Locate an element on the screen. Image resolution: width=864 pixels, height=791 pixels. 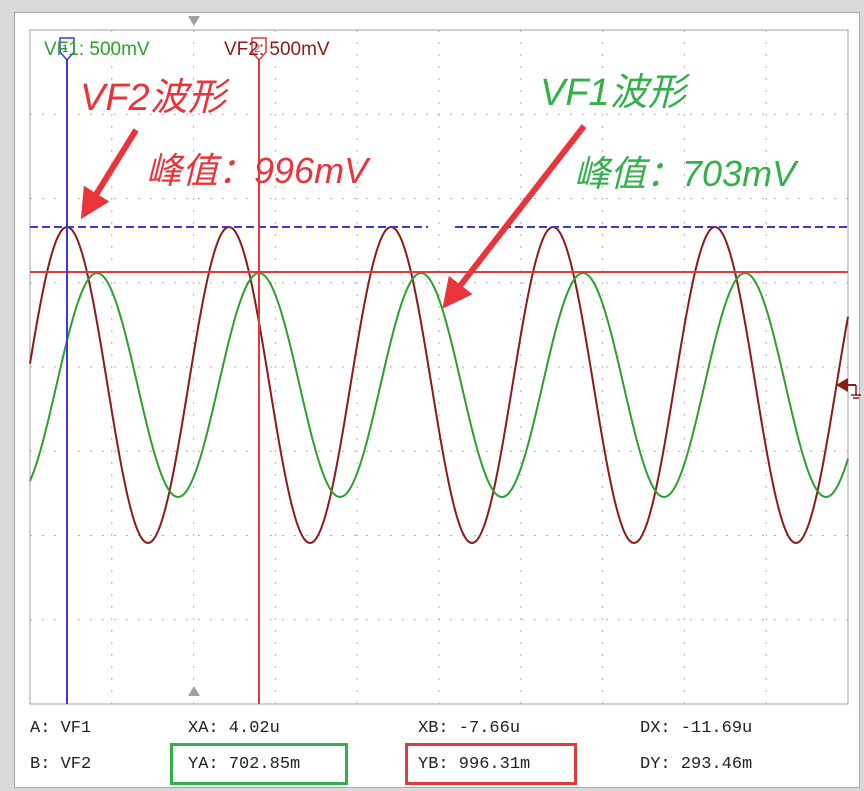
readout-ya: YA: 702.85m is located at coordinates (244, 764).